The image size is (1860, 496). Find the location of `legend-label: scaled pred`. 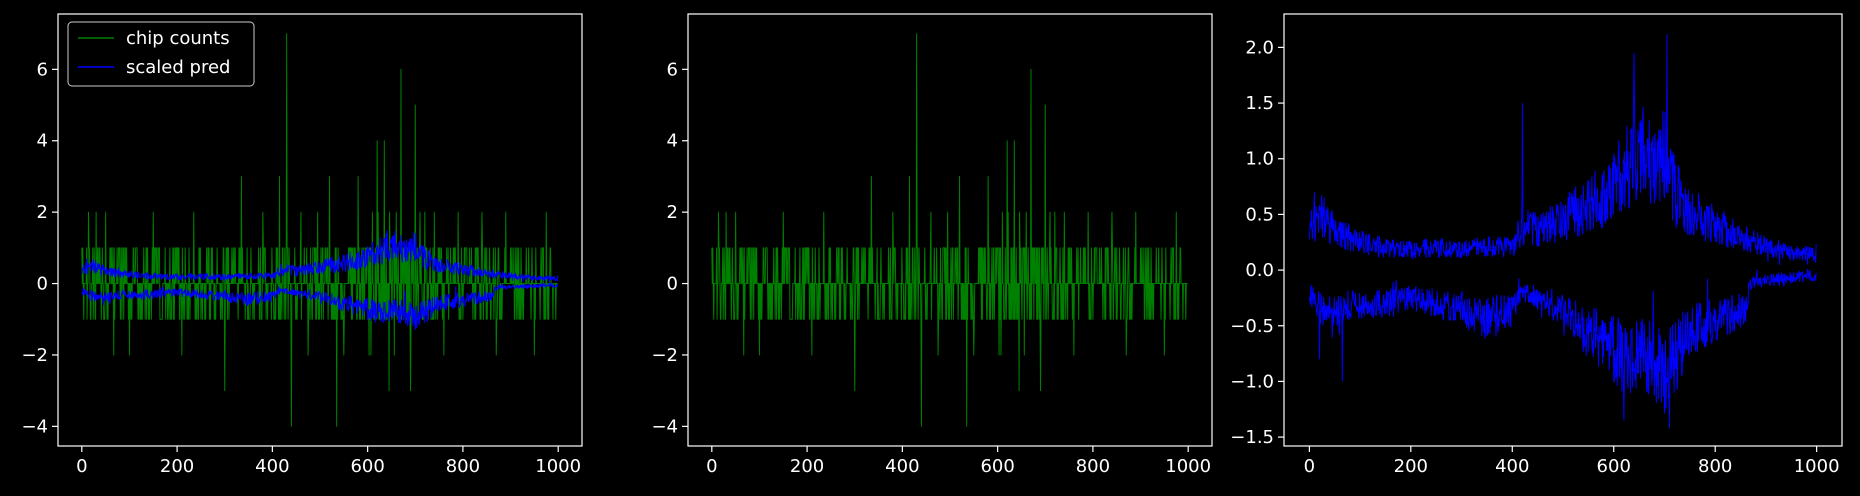

legend-label: scaled pred is located at coordinates (178, 67).